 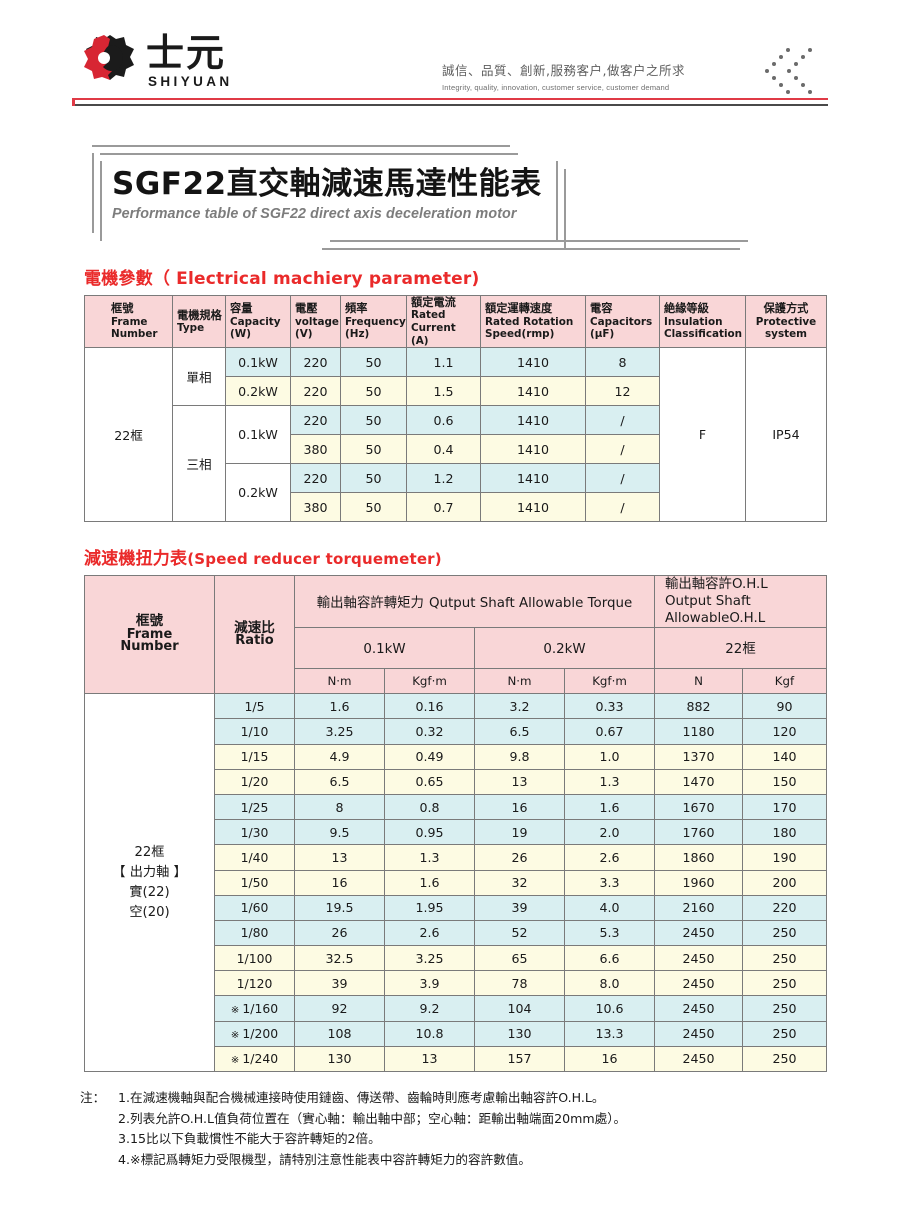 What do you see at coordinates (784, 832) in the screenshot?
I see `cell-ohl-kgf: 180` at bounding box center [784, 832].